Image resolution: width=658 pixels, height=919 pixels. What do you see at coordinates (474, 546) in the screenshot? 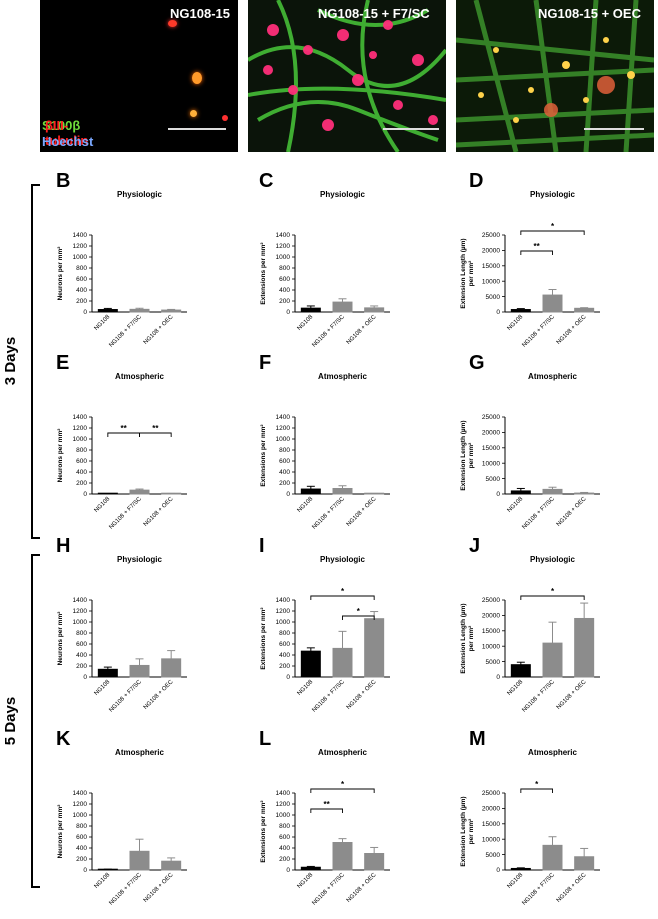
I see `panel-letter: J` at bounding box center [474, 546].